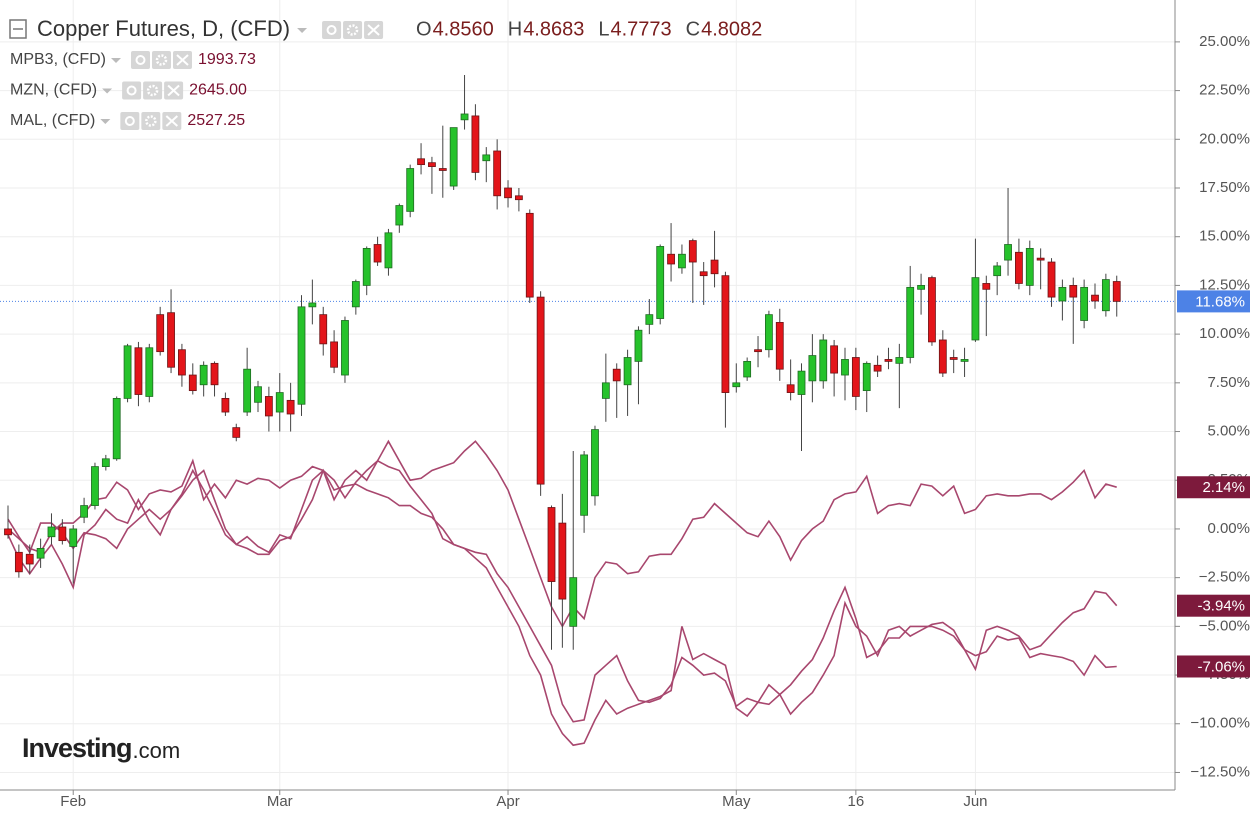 The image size is (1258, 816). Describe the element at coordinates (73, 801) in the screenshot. I see `x-tick-label: Feb` at that location.